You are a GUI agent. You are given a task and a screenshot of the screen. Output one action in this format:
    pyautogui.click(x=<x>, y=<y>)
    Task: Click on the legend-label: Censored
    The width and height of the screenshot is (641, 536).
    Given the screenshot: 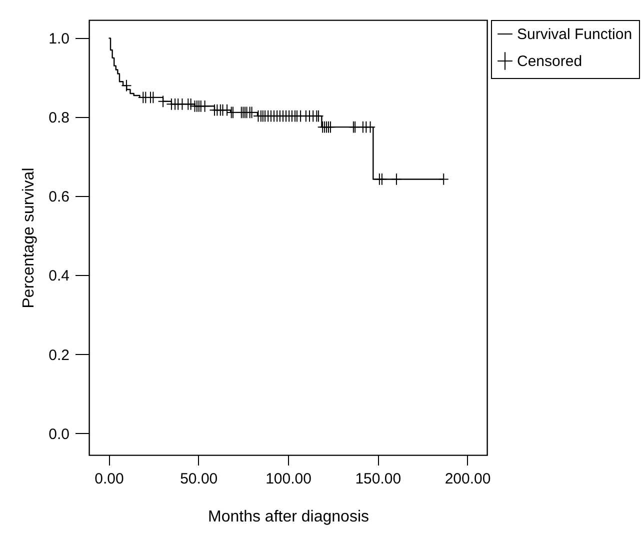 What is the action you would take?
    pyautogui.click(x=549, y=61)
    